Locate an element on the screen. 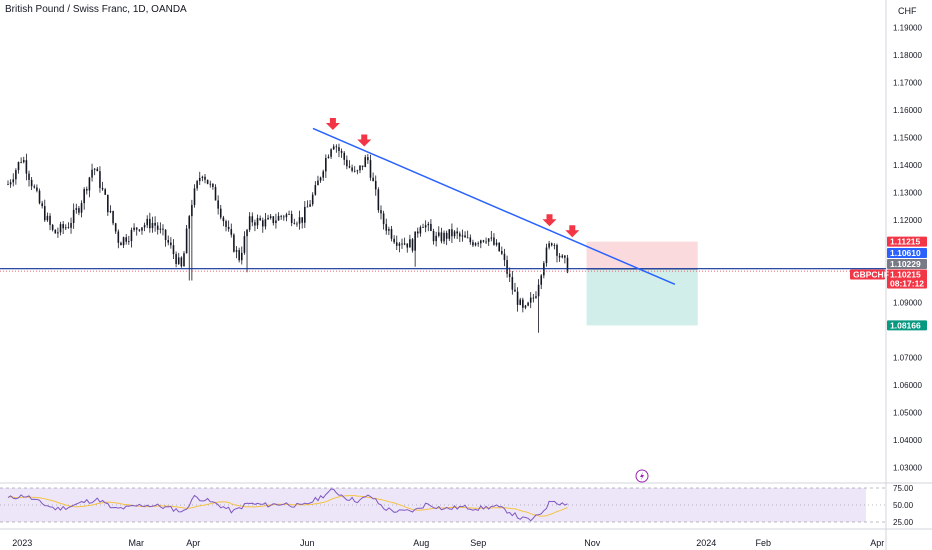 This screenshot has height=550, width=932. level-price-tag-text: 1.10610 is located at coordinates (905, 253).